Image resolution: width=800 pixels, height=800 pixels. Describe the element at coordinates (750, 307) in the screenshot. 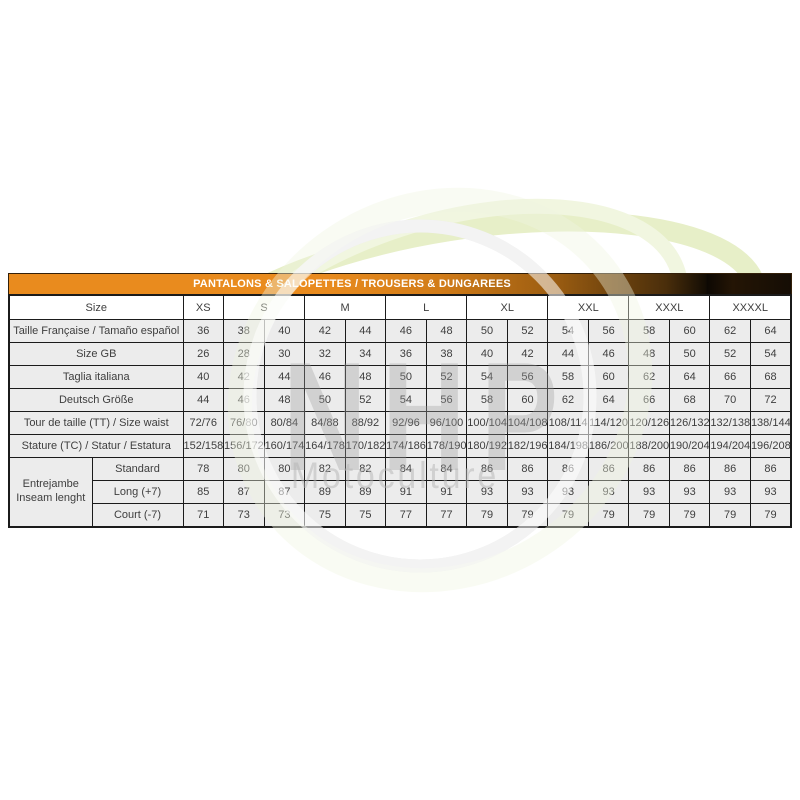

I see `size-group-header: XXXXL` at that location.